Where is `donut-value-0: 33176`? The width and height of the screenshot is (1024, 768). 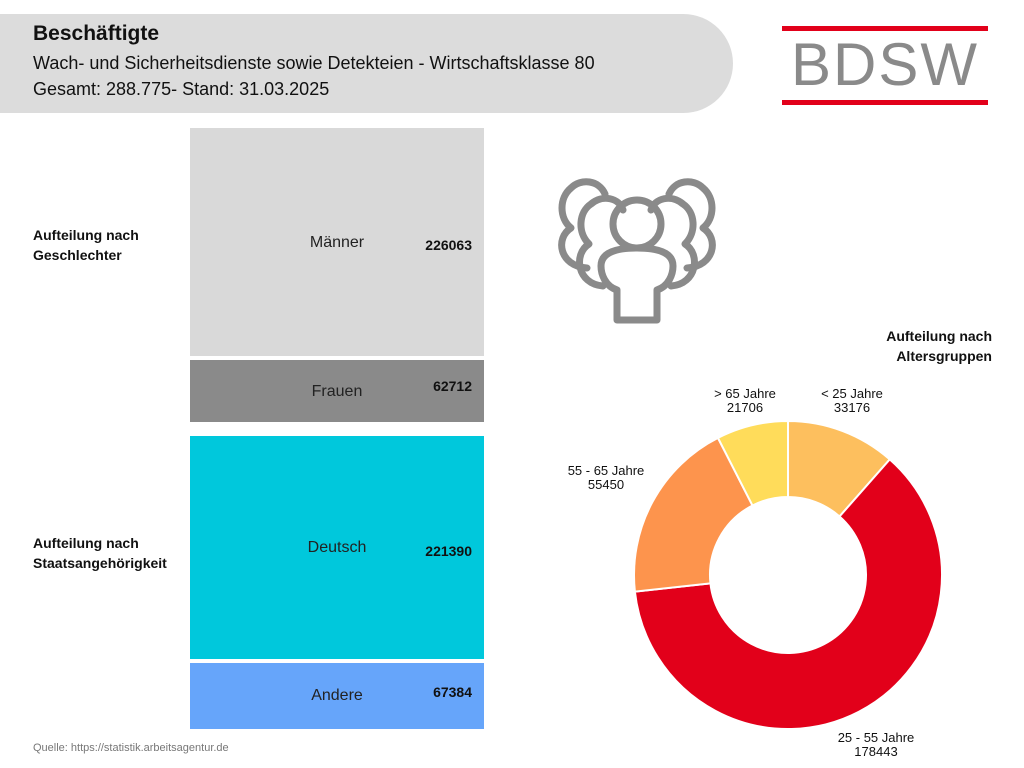 donut-value-0: 33176 is located at coordinates (852, 407).